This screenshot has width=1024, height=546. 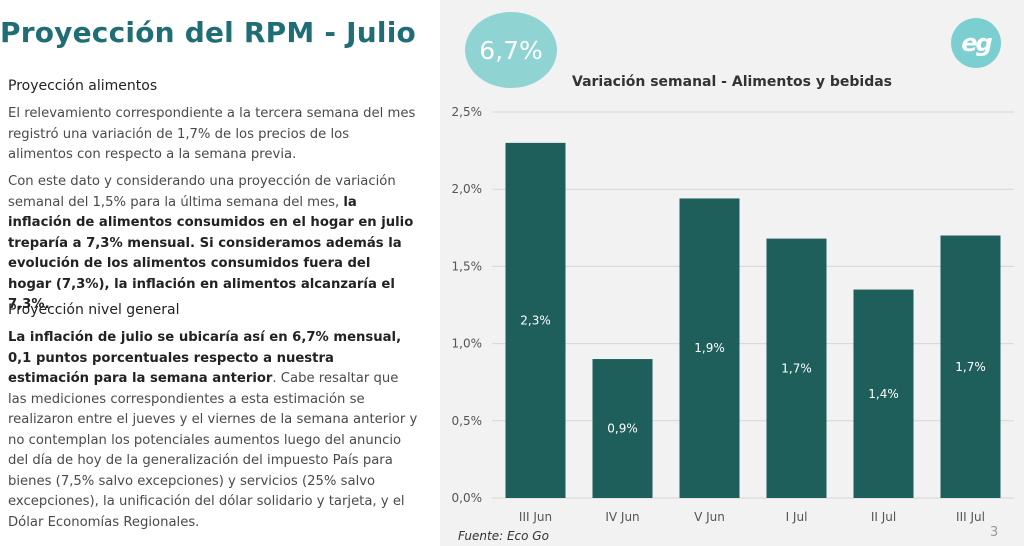 What do you see at coordinates (883, 517) in the screenshot?
I see `x-tick-label: II Jul` at bounding box center [883, 517].